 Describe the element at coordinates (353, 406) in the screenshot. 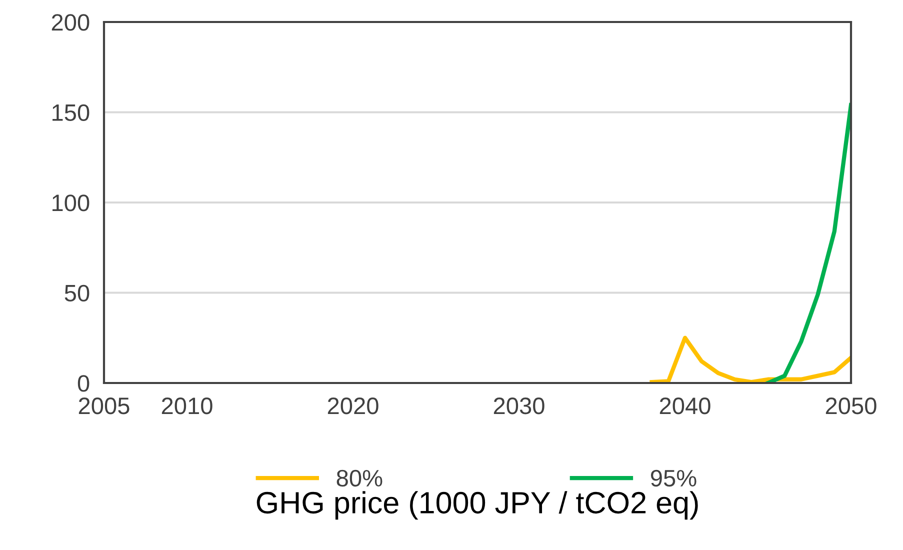

I see `x-tick-label: 2020` at that location.